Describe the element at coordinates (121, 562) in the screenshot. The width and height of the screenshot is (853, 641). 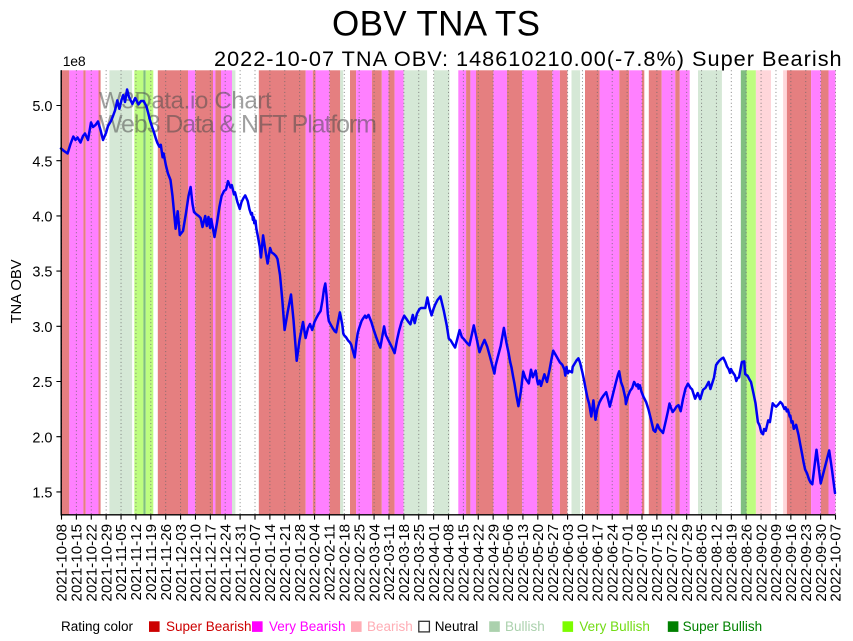
I see `svg-text: 2021-11-05` at that location.